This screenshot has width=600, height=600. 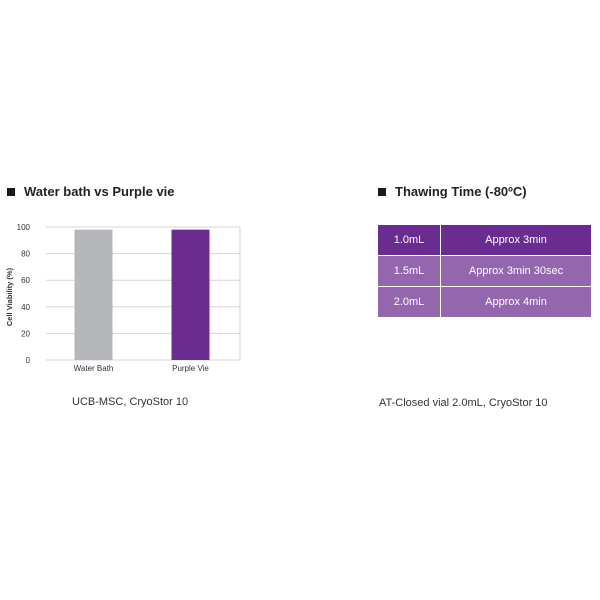 I want to click on bars, so click(x=142, y=294).